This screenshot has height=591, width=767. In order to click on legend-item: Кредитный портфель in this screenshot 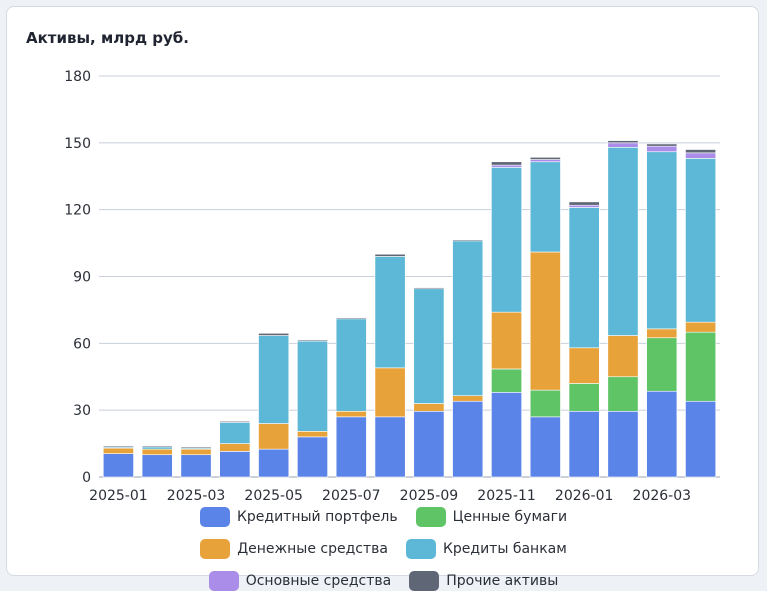, I will do `click(298, 517)`.